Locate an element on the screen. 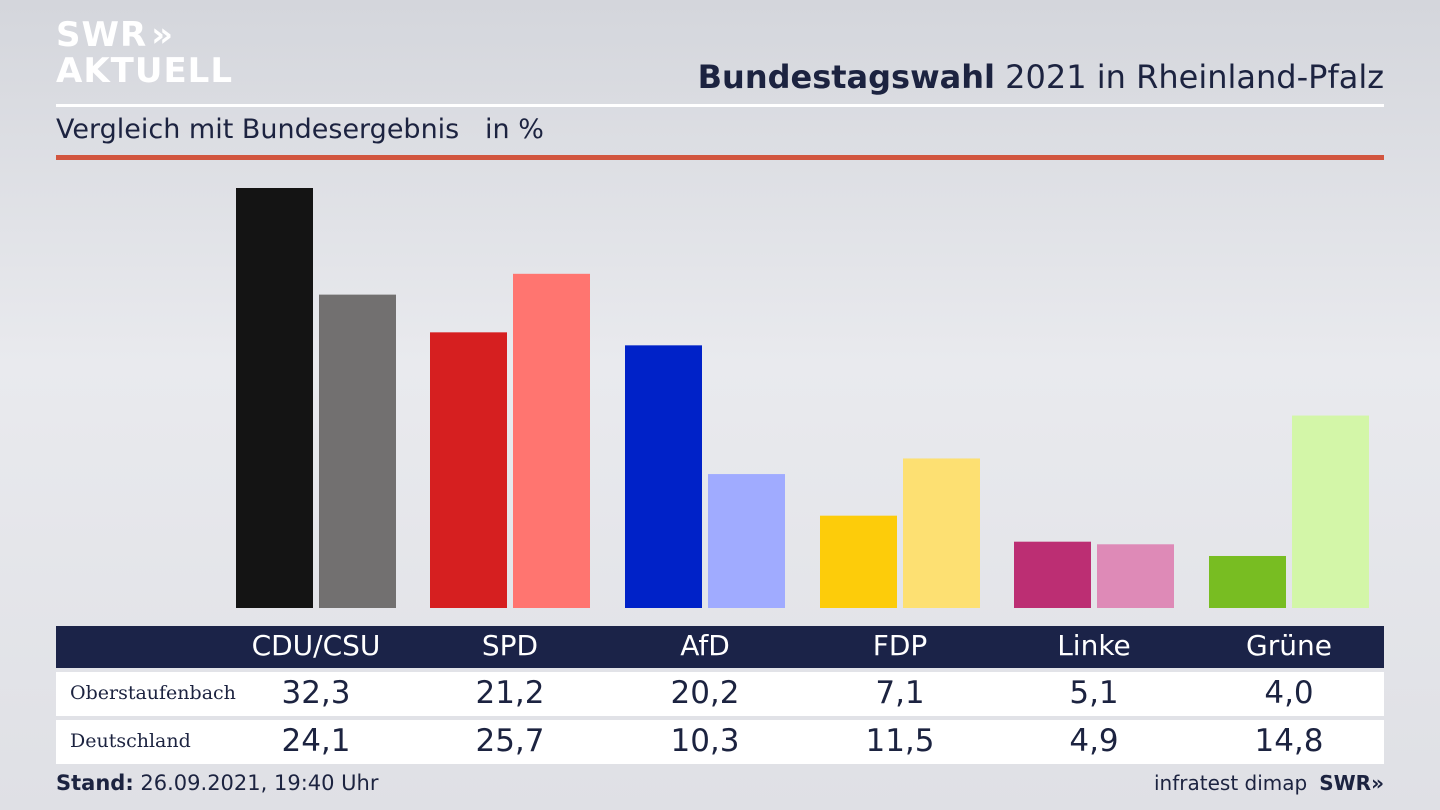  table-cell: 5,1 is located at coordinates (1094, 693).